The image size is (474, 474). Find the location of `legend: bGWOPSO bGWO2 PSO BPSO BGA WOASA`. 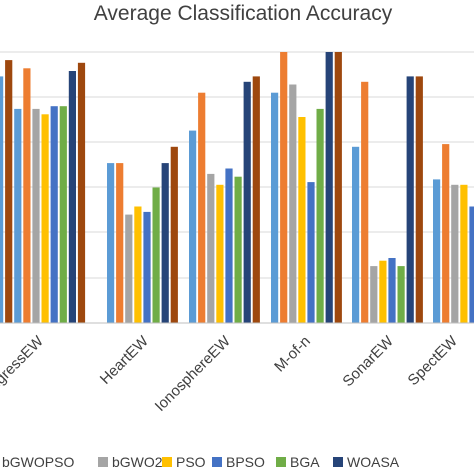

legend: bGWOPSO bGWO2 PSO BPSO BGA WOASA is located at coordinates (201, 462).